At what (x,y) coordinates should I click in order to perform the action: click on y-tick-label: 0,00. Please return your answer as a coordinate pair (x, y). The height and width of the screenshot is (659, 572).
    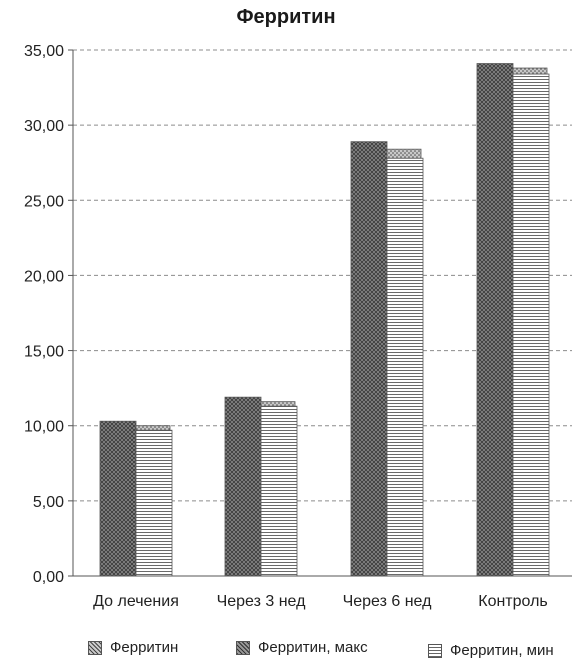
    Looking at the image, I should click on (48, 577).